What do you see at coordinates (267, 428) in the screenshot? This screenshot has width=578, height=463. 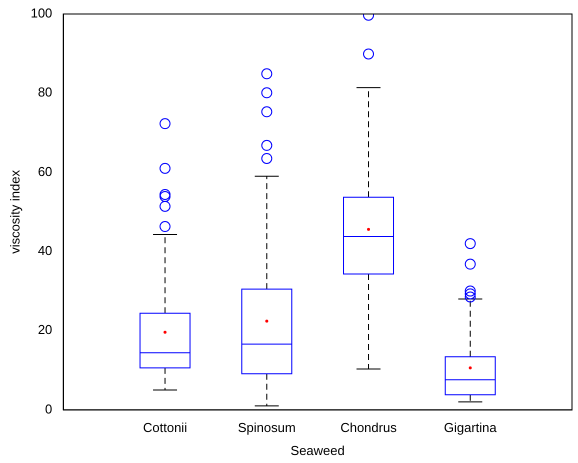 I see `x-tick-label: Spinosum` at bounding box center [267, 428].